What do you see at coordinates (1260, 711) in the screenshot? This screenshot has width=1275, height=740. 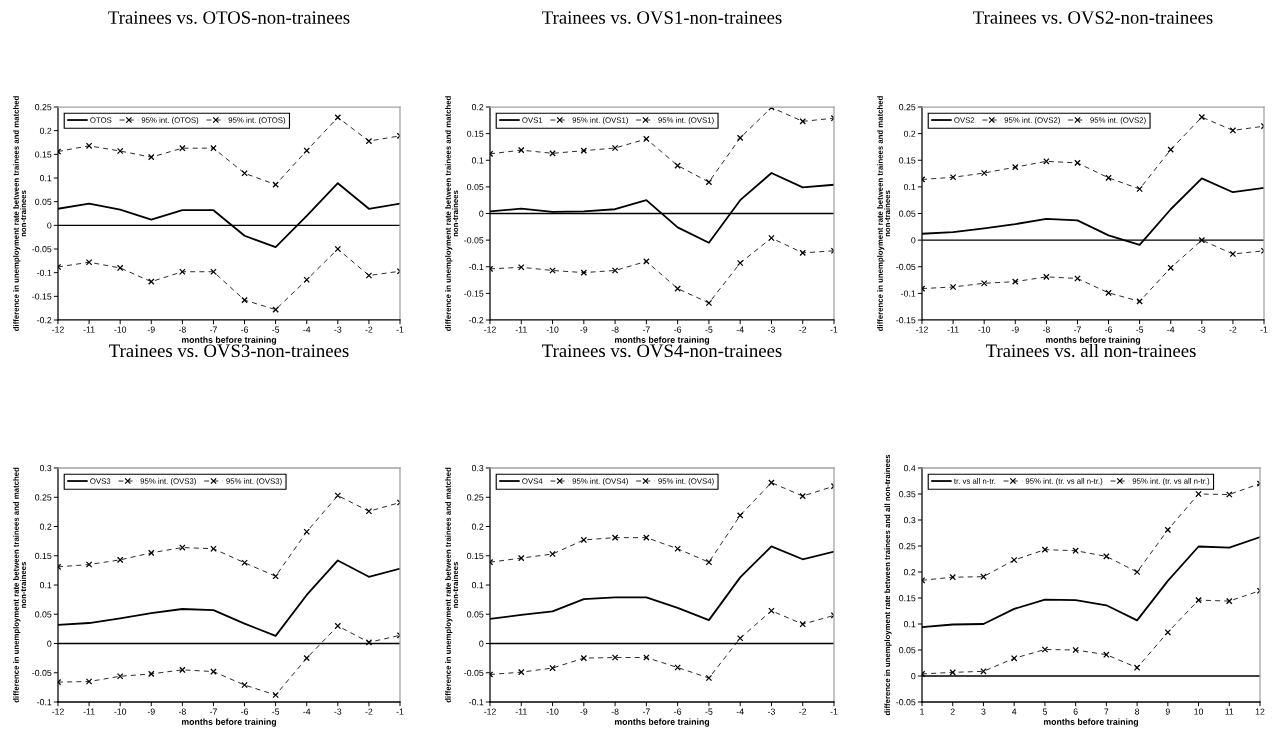 I see `x-tick-label: 12` at bounding box center [1260, 711].